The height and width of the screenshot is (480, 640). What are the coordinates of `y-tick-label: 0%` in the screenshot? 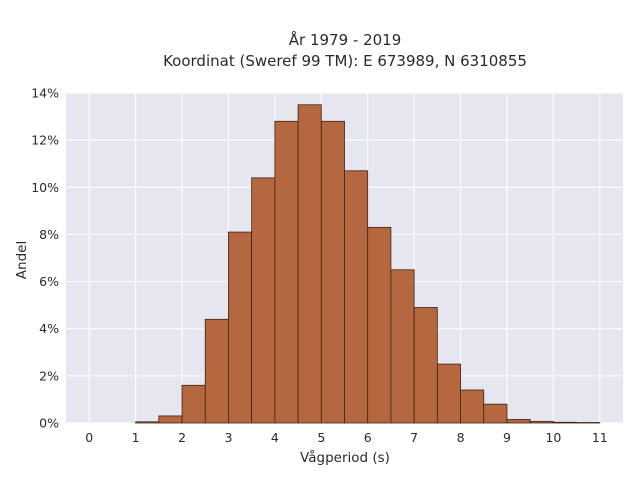 It's located at (49, 423).